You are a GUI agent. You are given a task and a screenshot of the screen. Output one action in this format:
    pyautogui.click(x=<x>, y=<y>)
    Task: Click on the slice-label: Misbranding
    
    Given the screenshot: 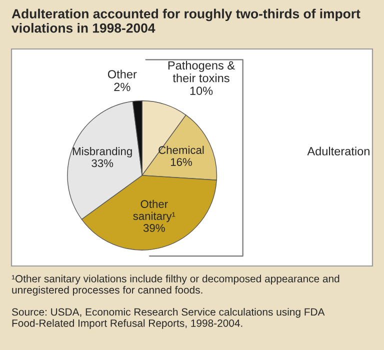 What is the action you would take?
    pyautogui.click(x=102, y=152)
    